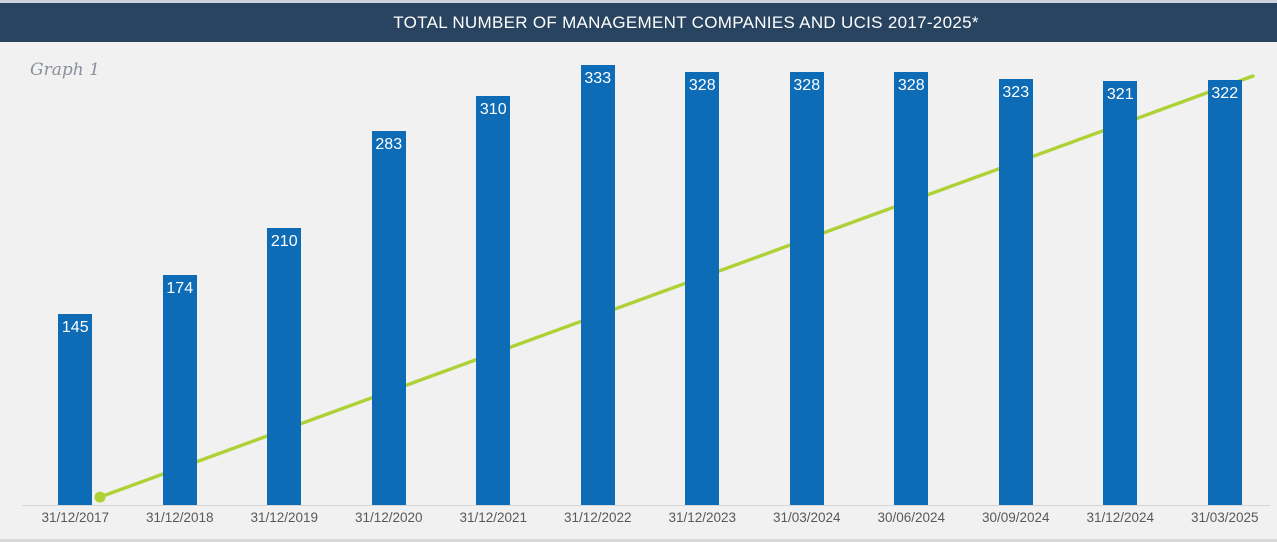 The height and width of the screenshot is (542, 1277). I want to click on bar-value-label: 145, so click(75, 327).